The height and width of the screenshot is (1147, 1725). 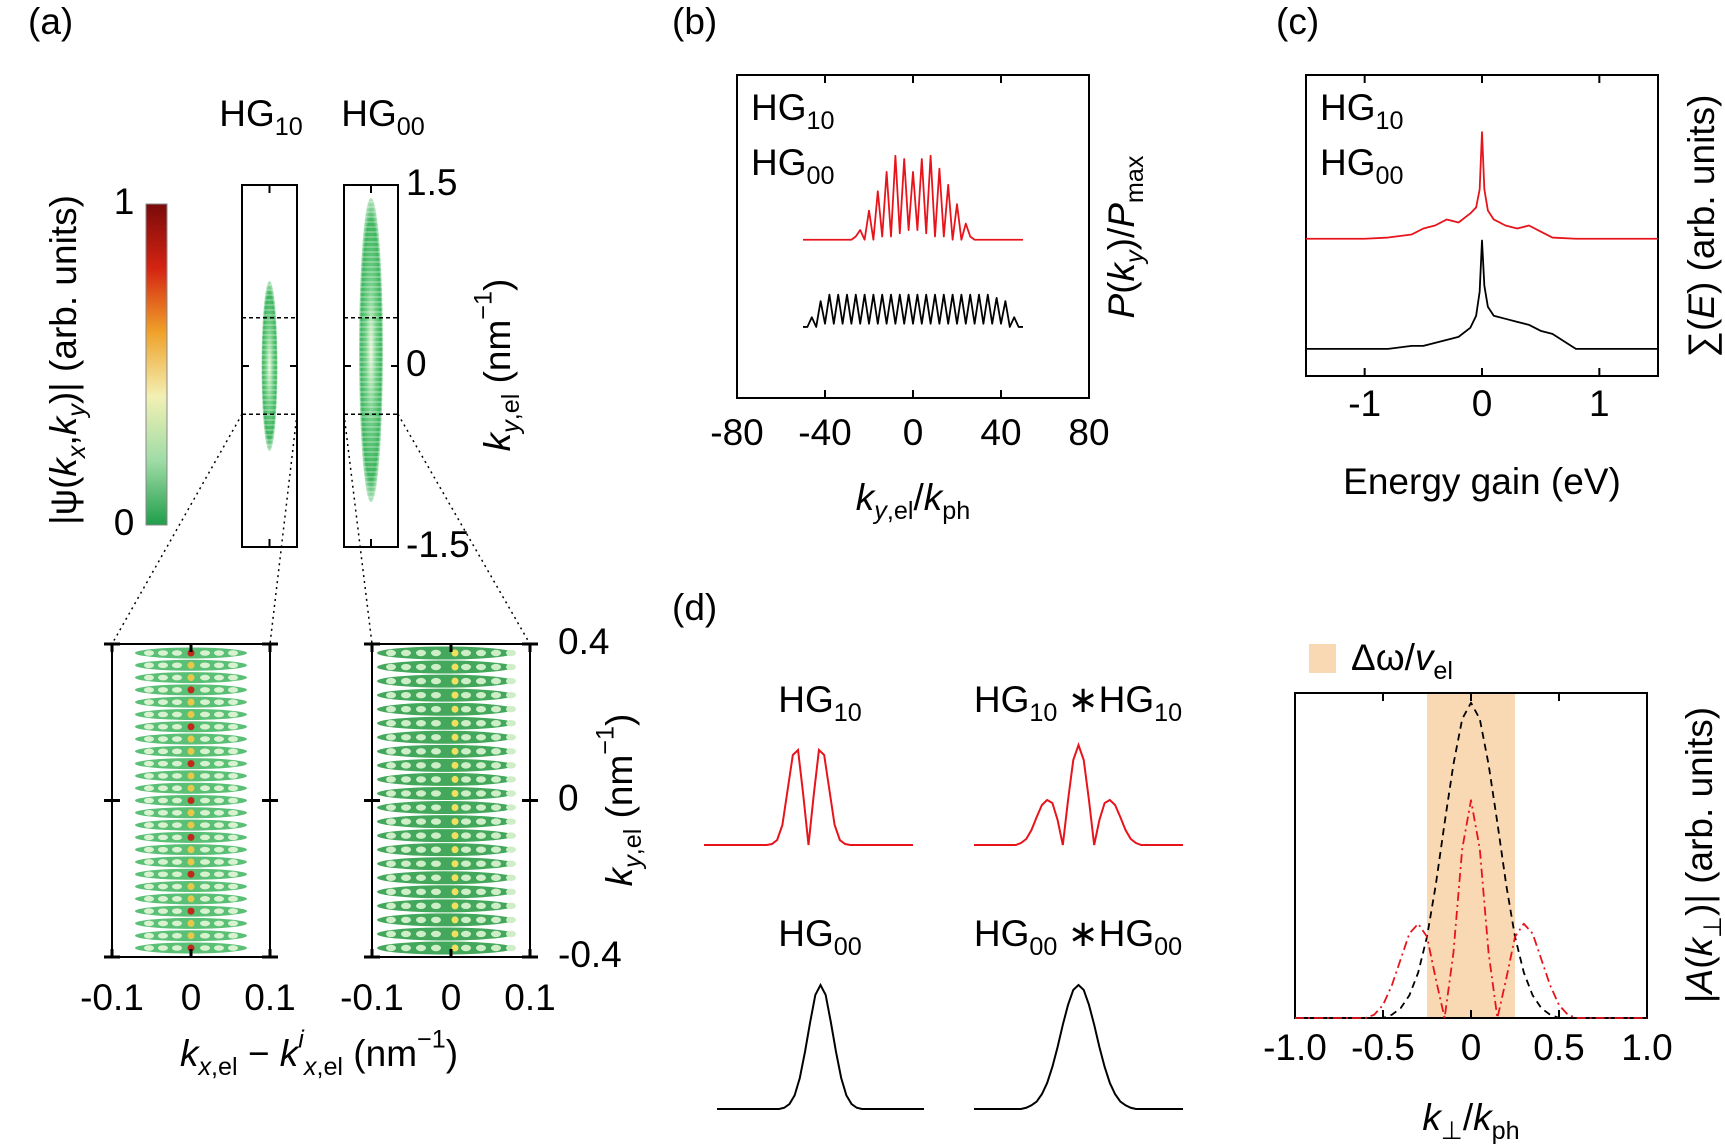 What do you see at coordinates (124, 522) in the screenshot?
I see `colorbar-tick-label: 0` at bounding box center [124, 522].